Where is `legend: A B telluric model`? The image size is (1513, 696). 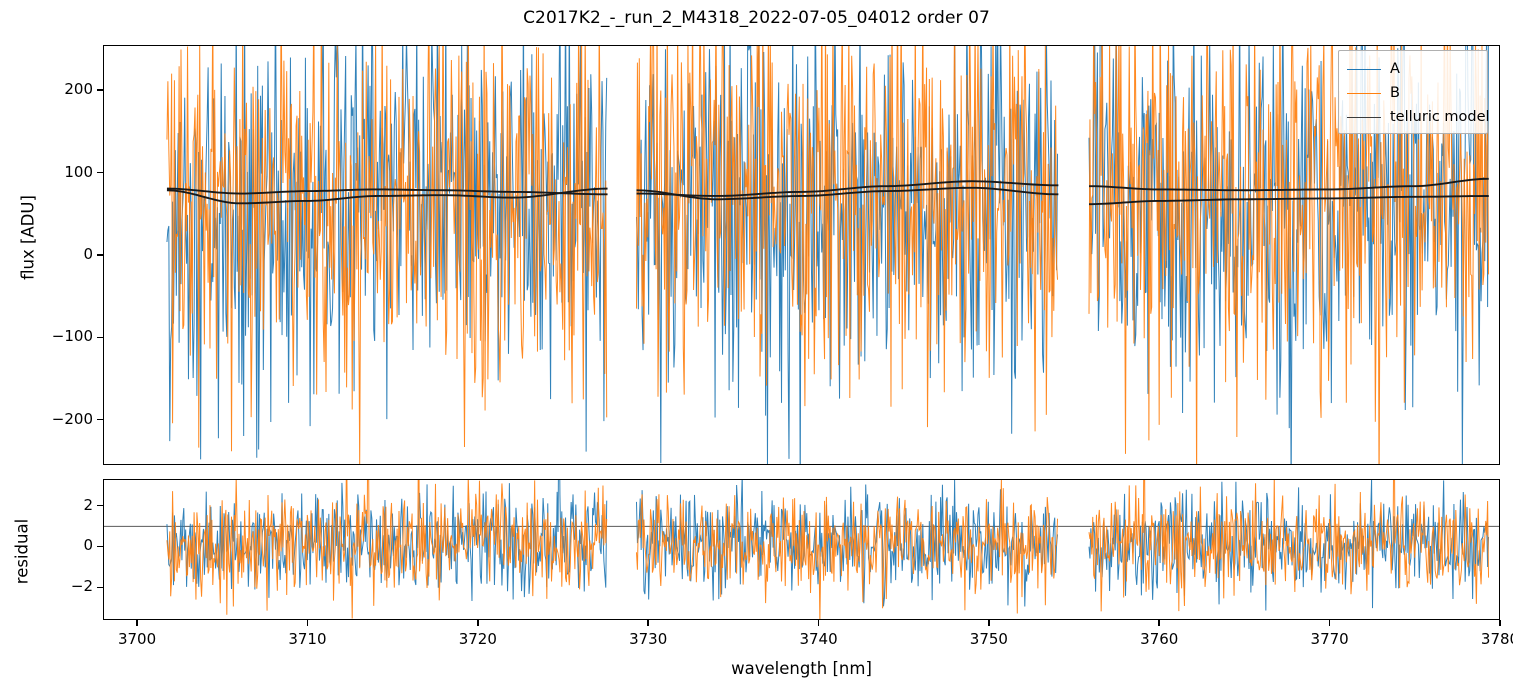 legend: A B telluric model is located at coordinates (1414, 92).